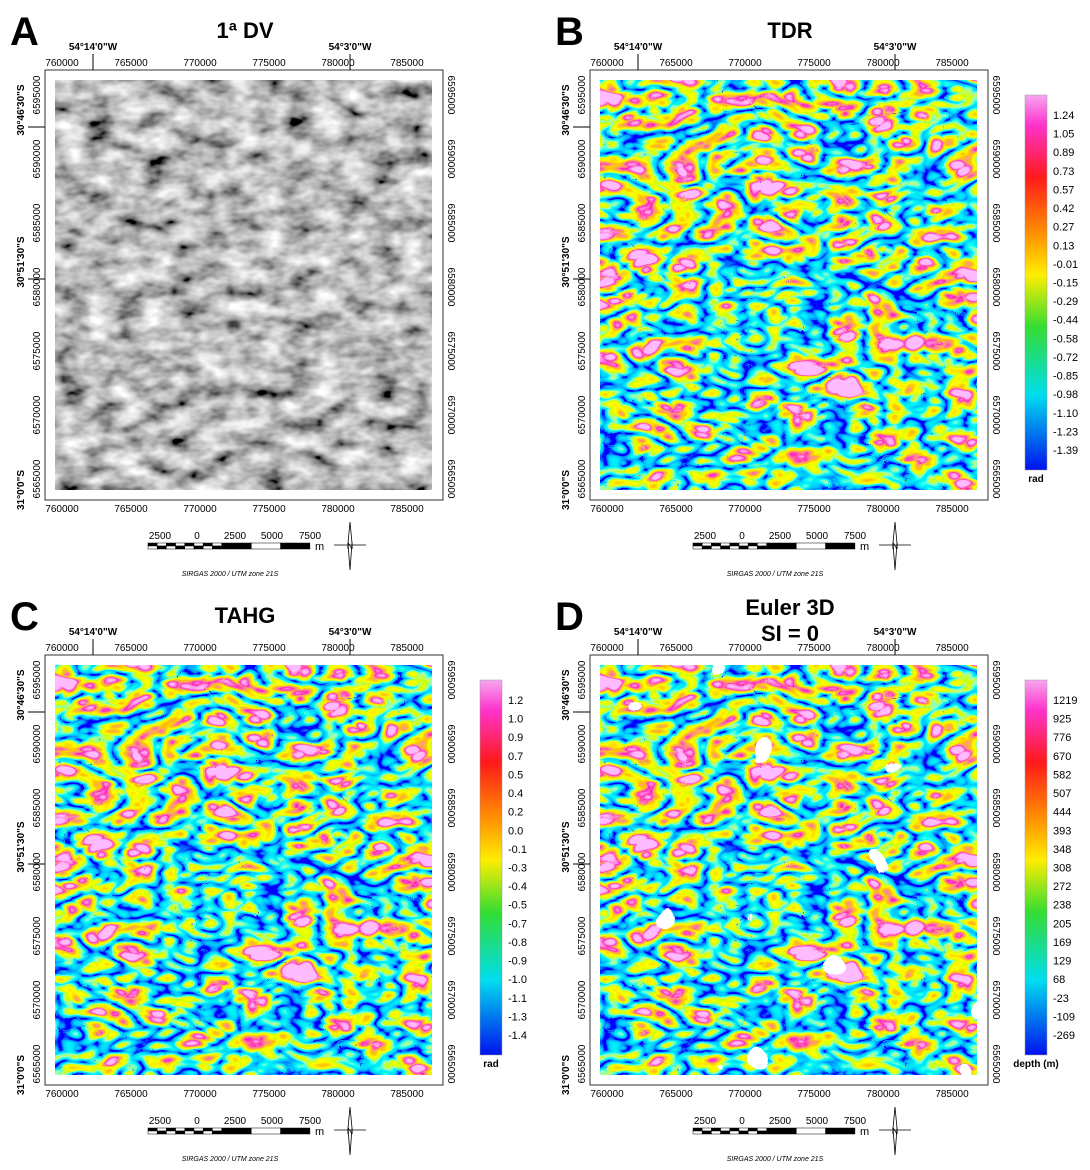 The image size is (1090, 1170). I want to click on northing-label: 6570000, so click(450, 1000).